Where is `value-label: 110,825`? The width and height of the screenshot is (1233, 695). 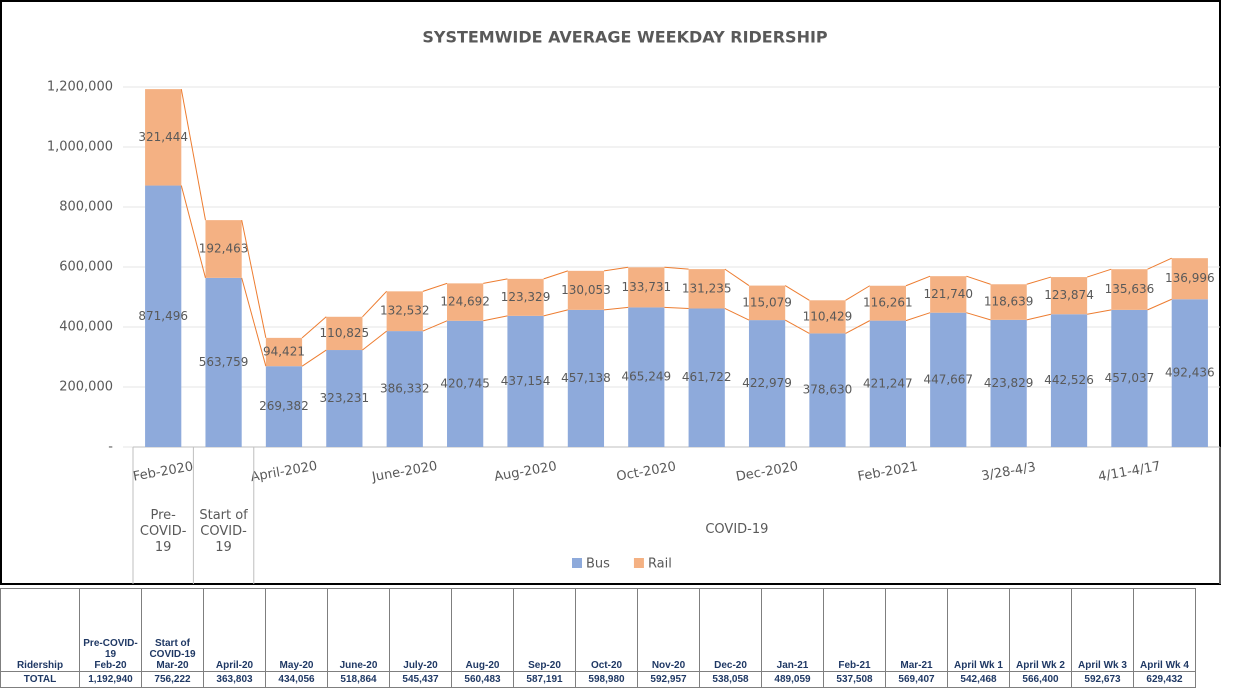
value-label: 110,825 is located at coordinates (345, 333).